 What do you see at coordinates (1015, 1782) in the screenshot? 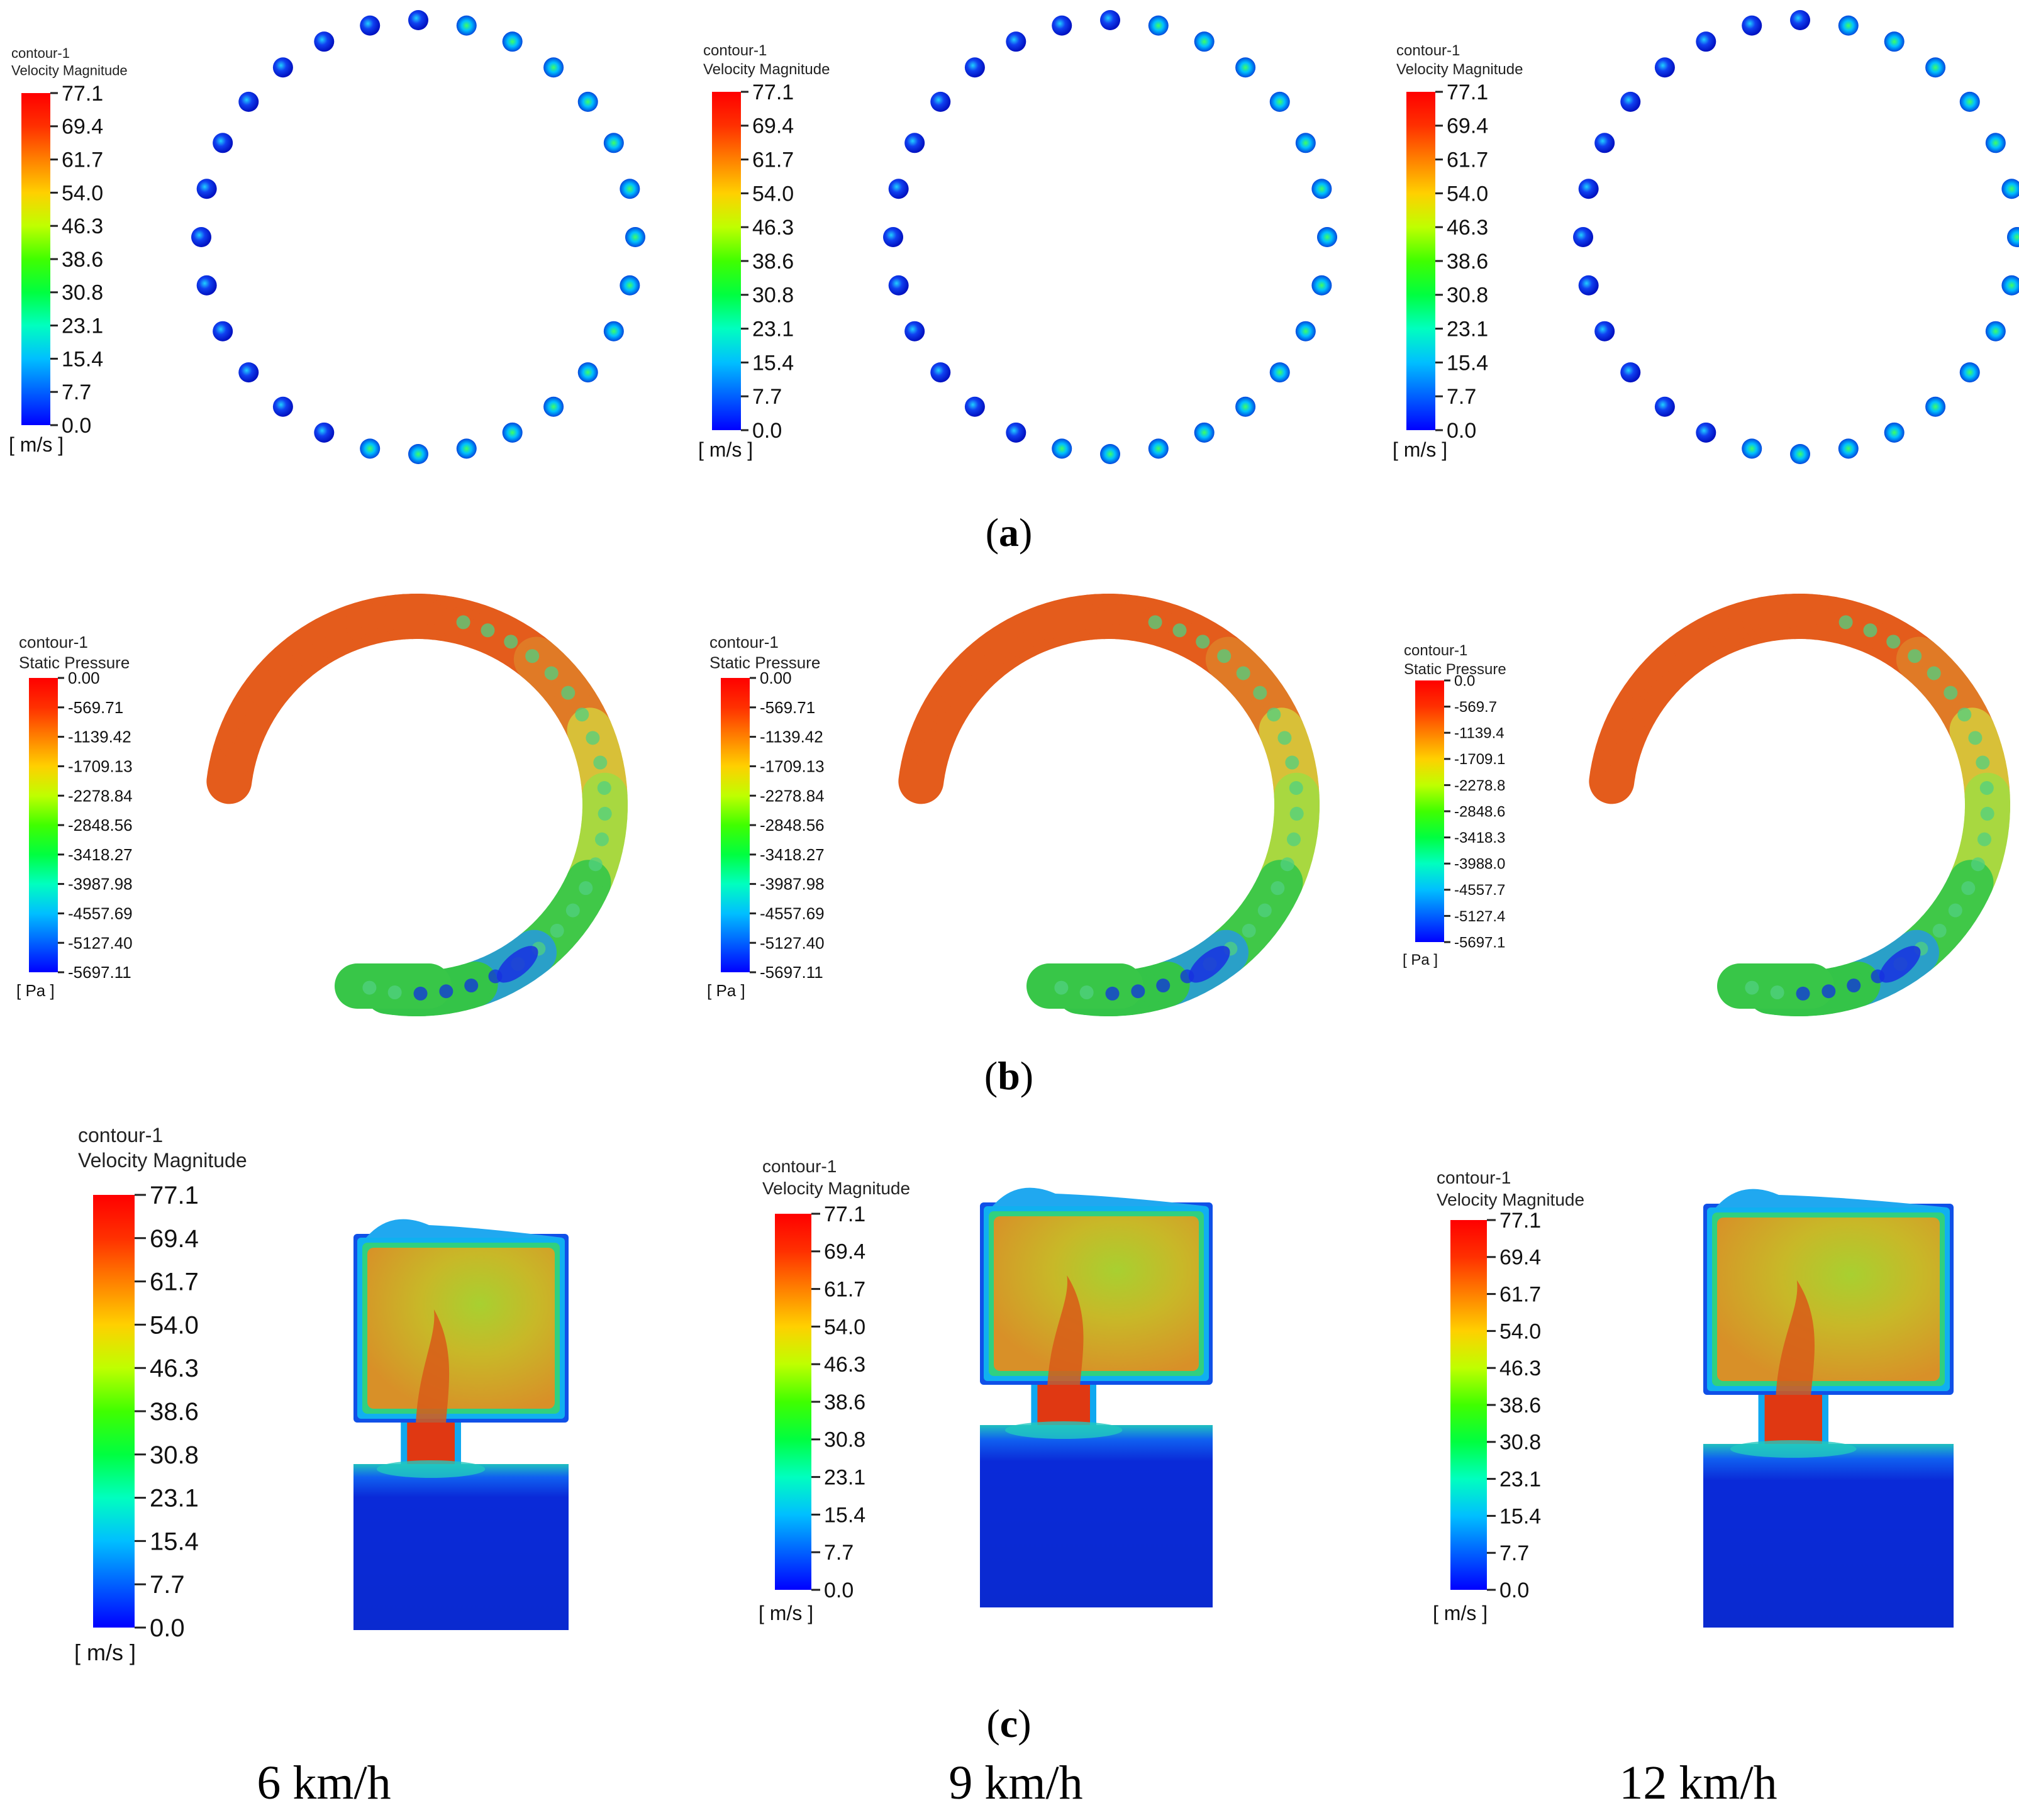
I see `speed-label: 9 km/h` at bounding box center [1015, 1782].